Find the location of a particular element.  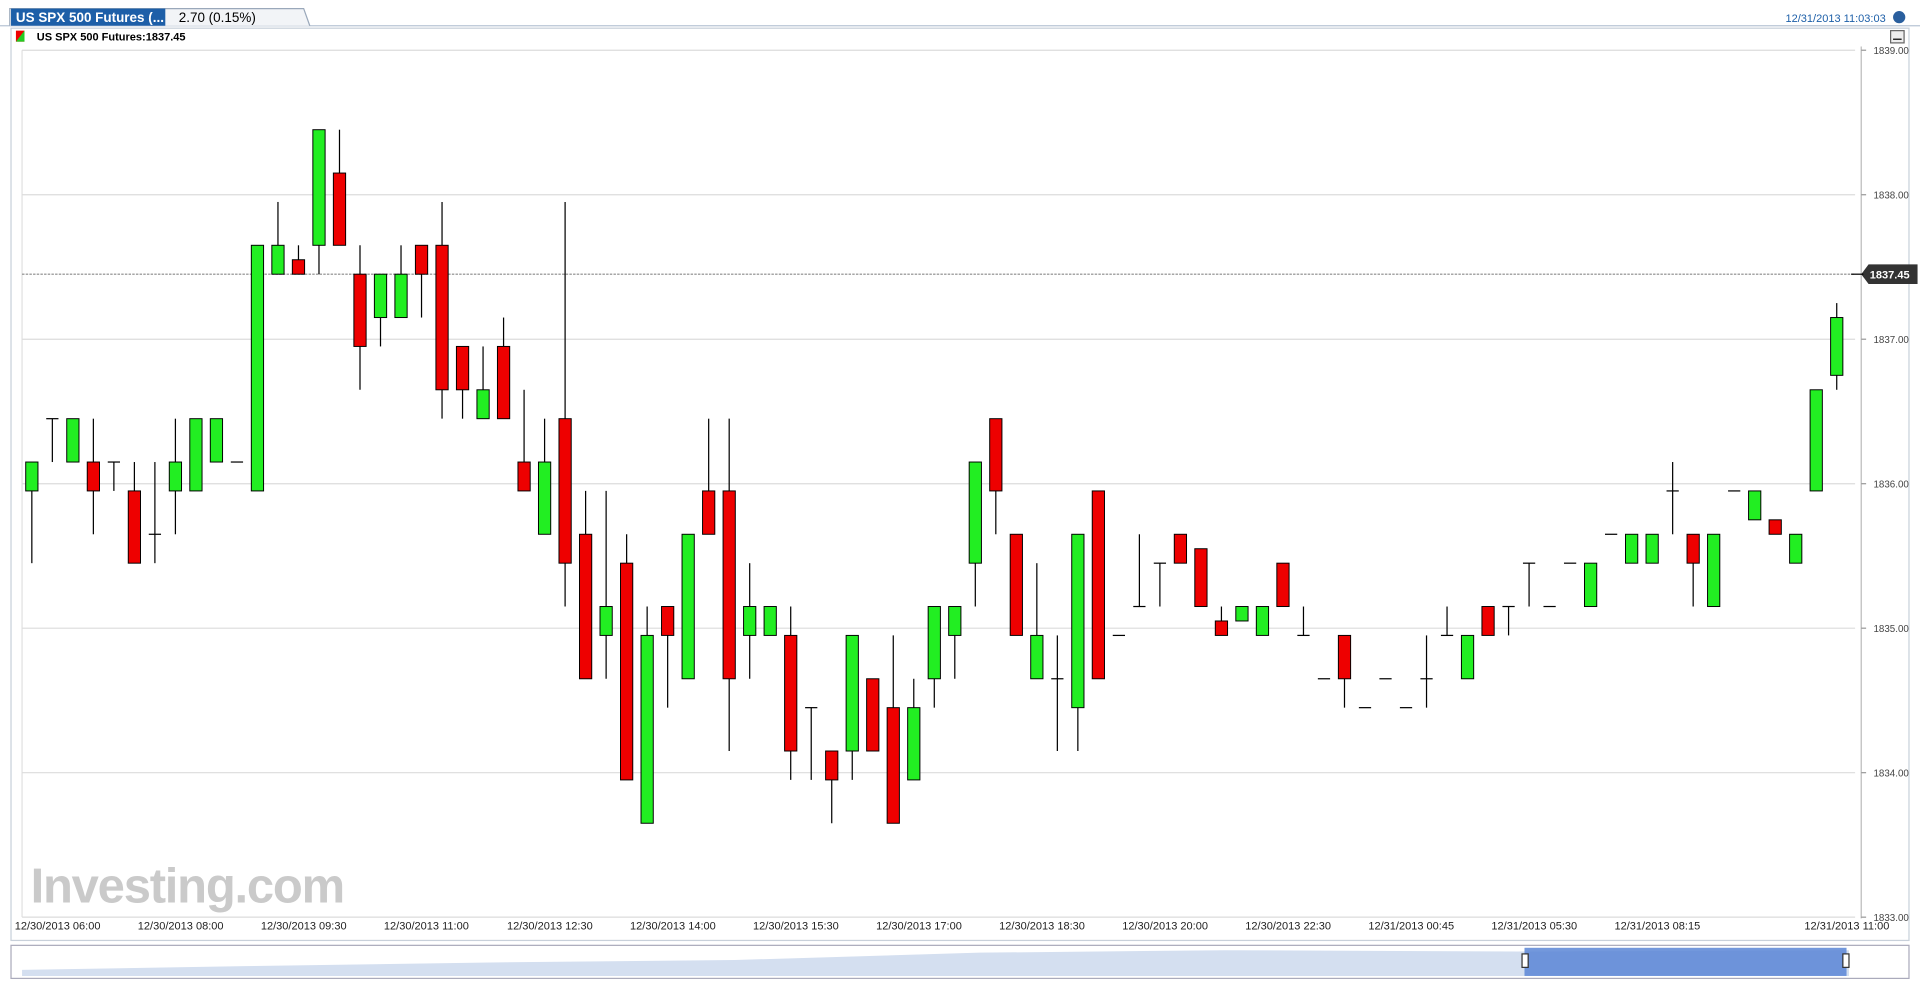

x-tick-label: 12/30/2013 17:00 is located at coordinates (919, 926).